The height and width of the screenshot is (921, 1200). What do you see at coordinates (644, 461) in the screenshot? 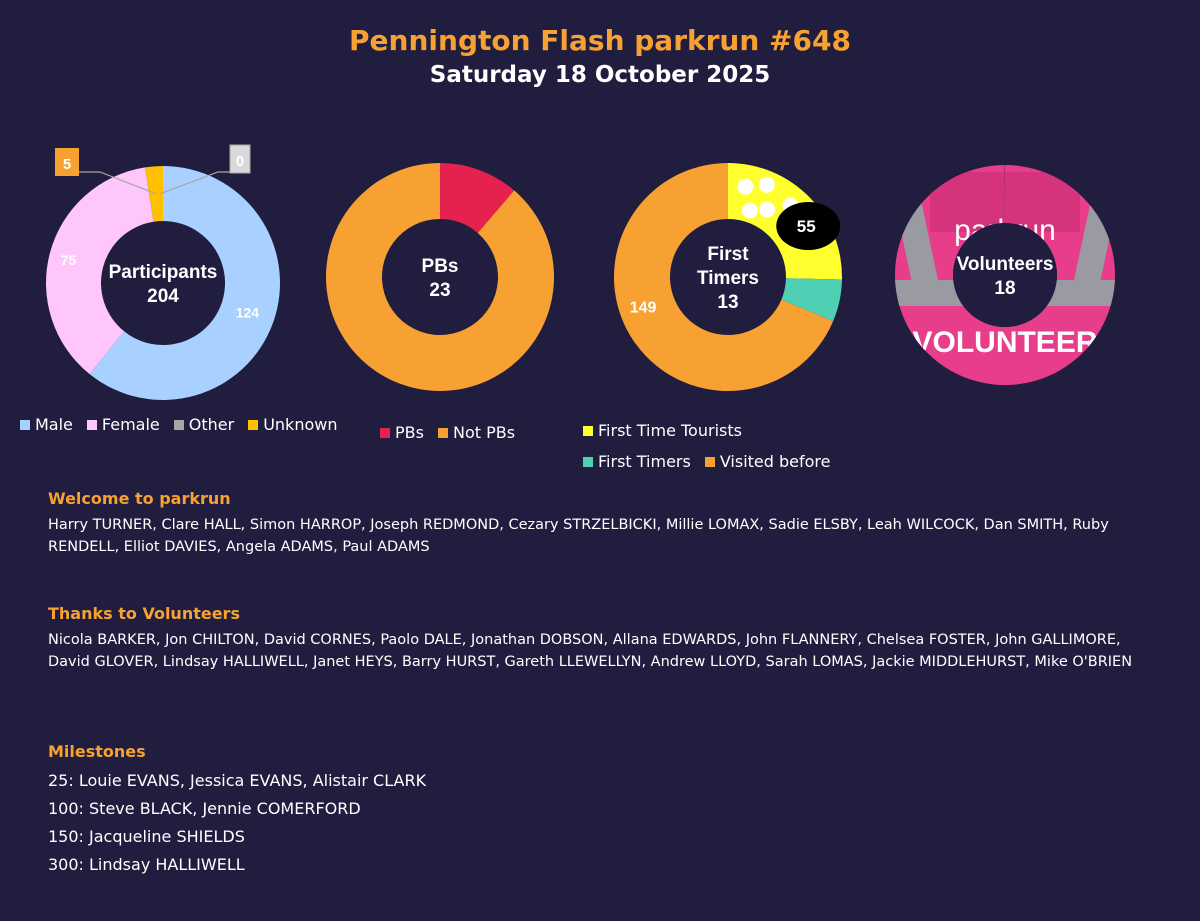
I see `legend-label: First Timers` at bounding box center [644, 461].